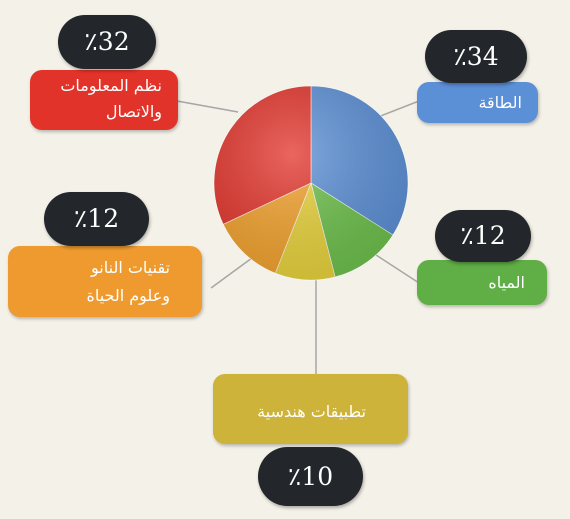 This screenshot has height=519, width=570. I want to click on label-water-text: المياه, so click(506, 282).